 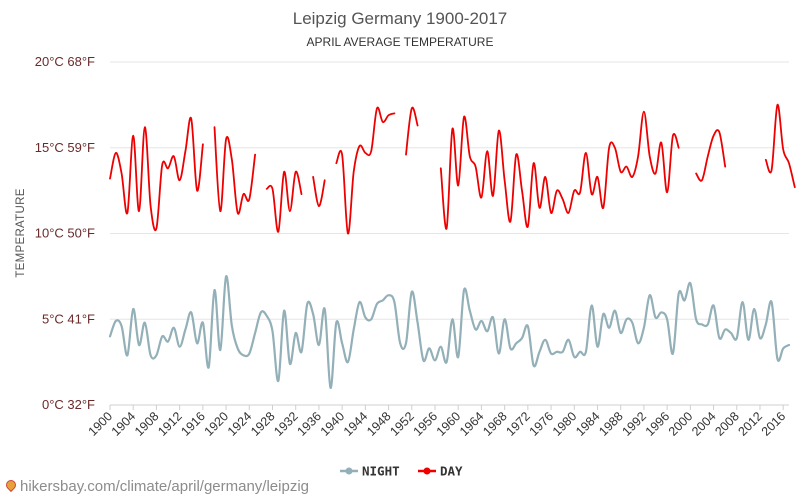 What do you see at coordinates (147, 424) in the screenshot?
I see `x-tick-label: 1908` at bounding box center [147, 424].